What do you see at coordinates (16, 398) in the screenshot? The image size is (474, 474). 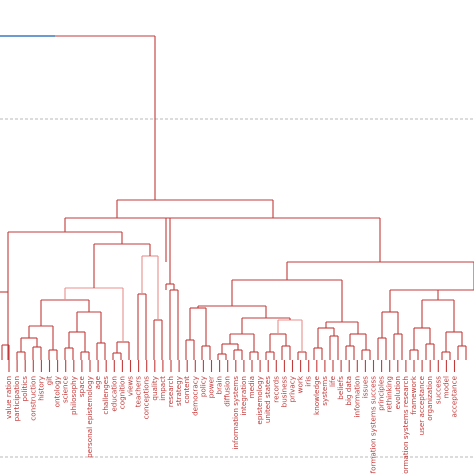 I see `leaf-label: participation` at bounding box center [16, 398].